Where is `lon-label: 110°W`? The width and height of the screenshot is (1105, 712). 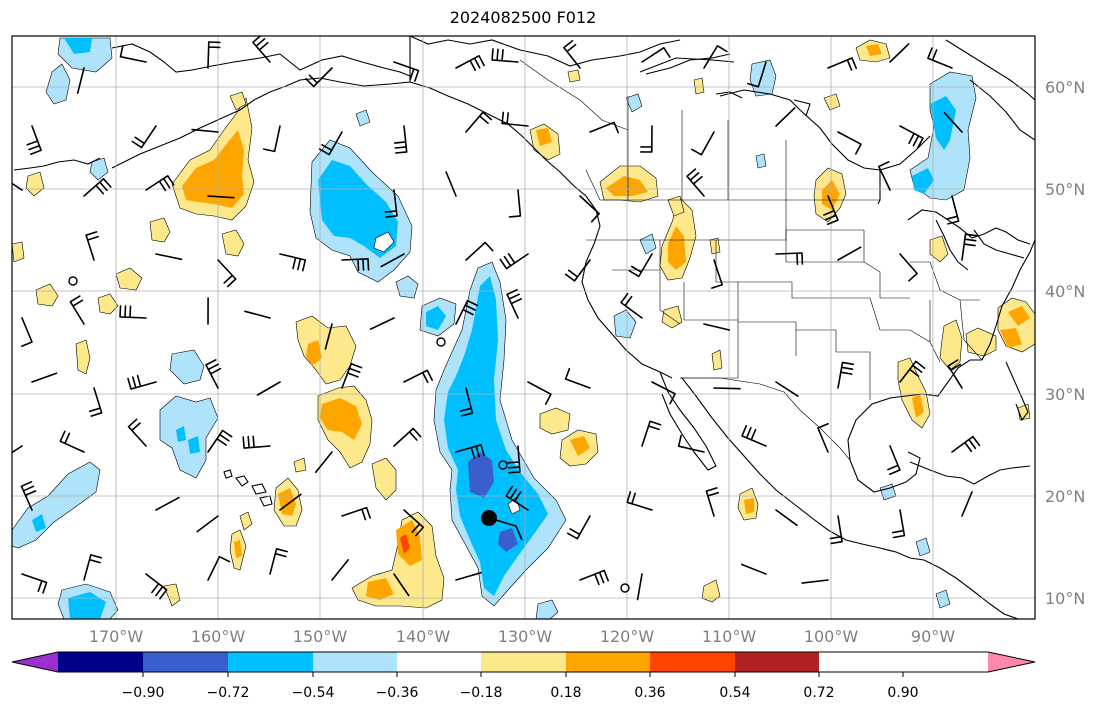 lon-label: 110°W is located at coordinates (729, 636).